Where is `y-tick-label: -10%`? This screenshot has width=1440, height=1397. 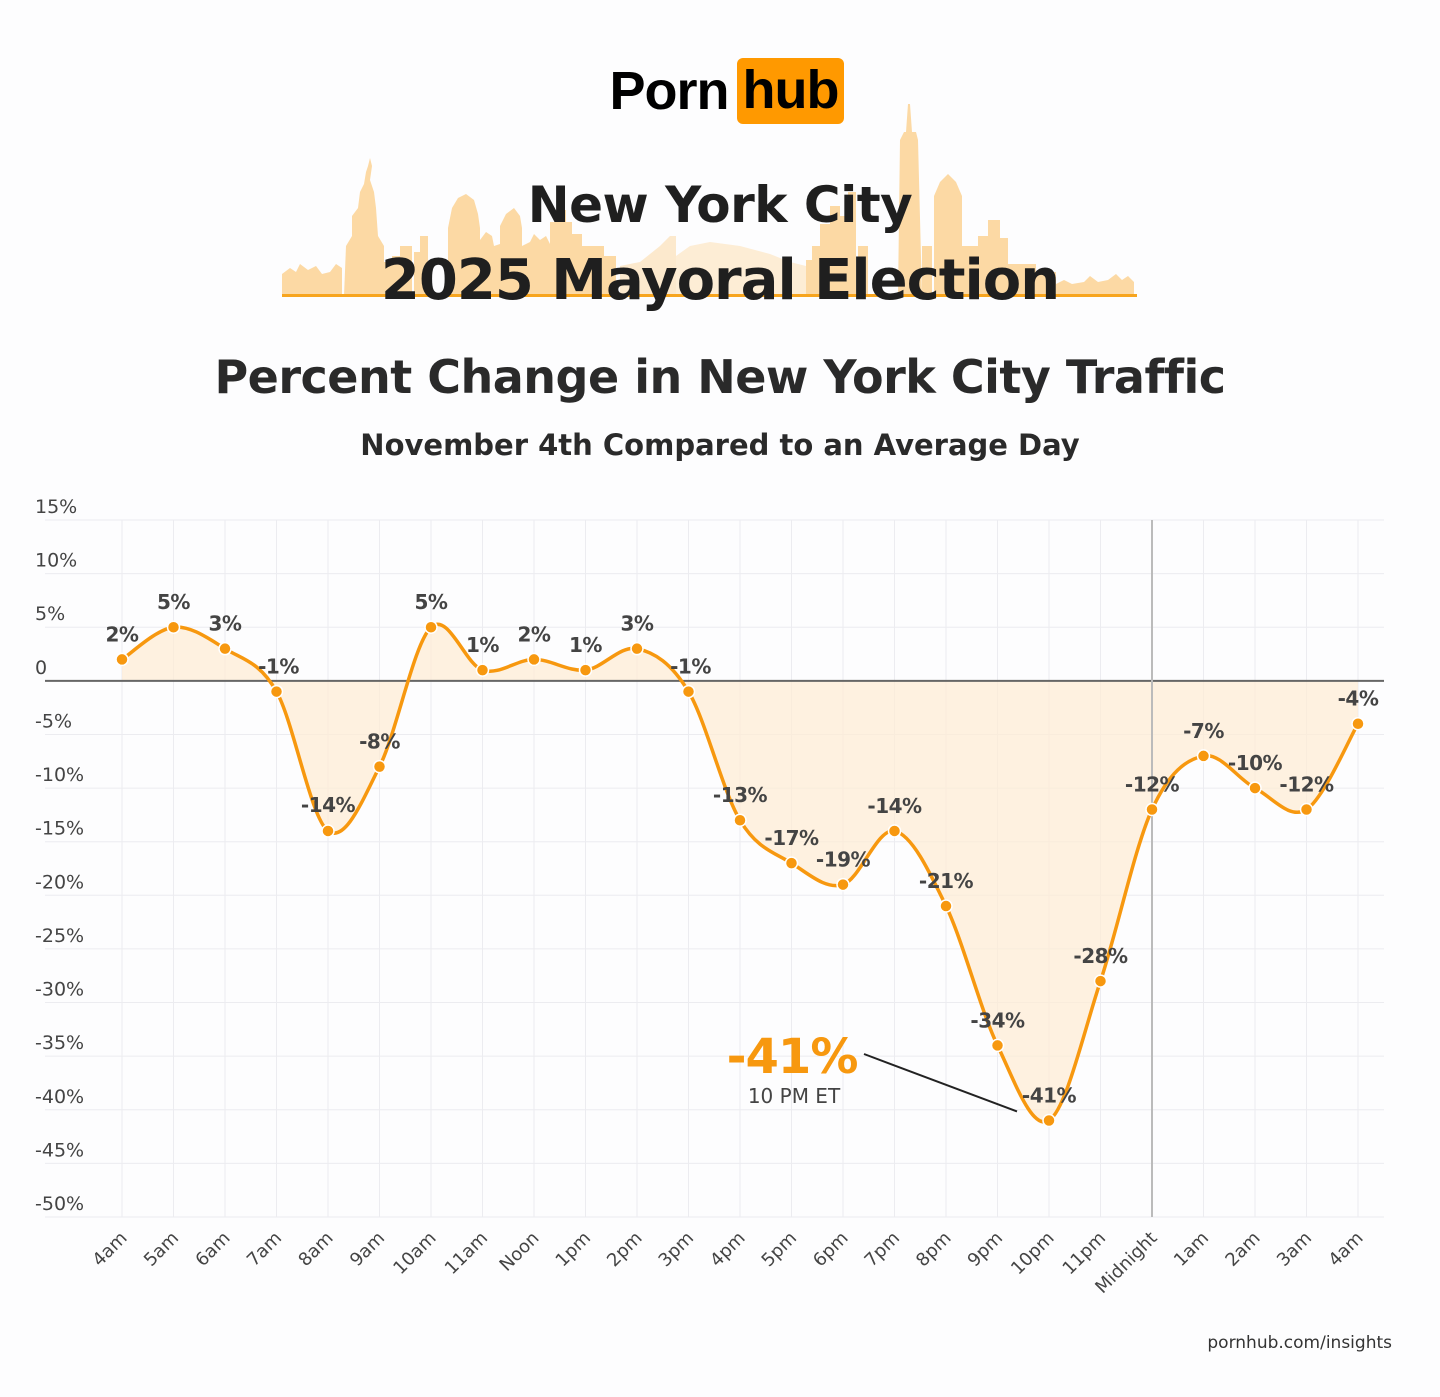
y-tick-label: -10% is located at coordinates (59, 775).